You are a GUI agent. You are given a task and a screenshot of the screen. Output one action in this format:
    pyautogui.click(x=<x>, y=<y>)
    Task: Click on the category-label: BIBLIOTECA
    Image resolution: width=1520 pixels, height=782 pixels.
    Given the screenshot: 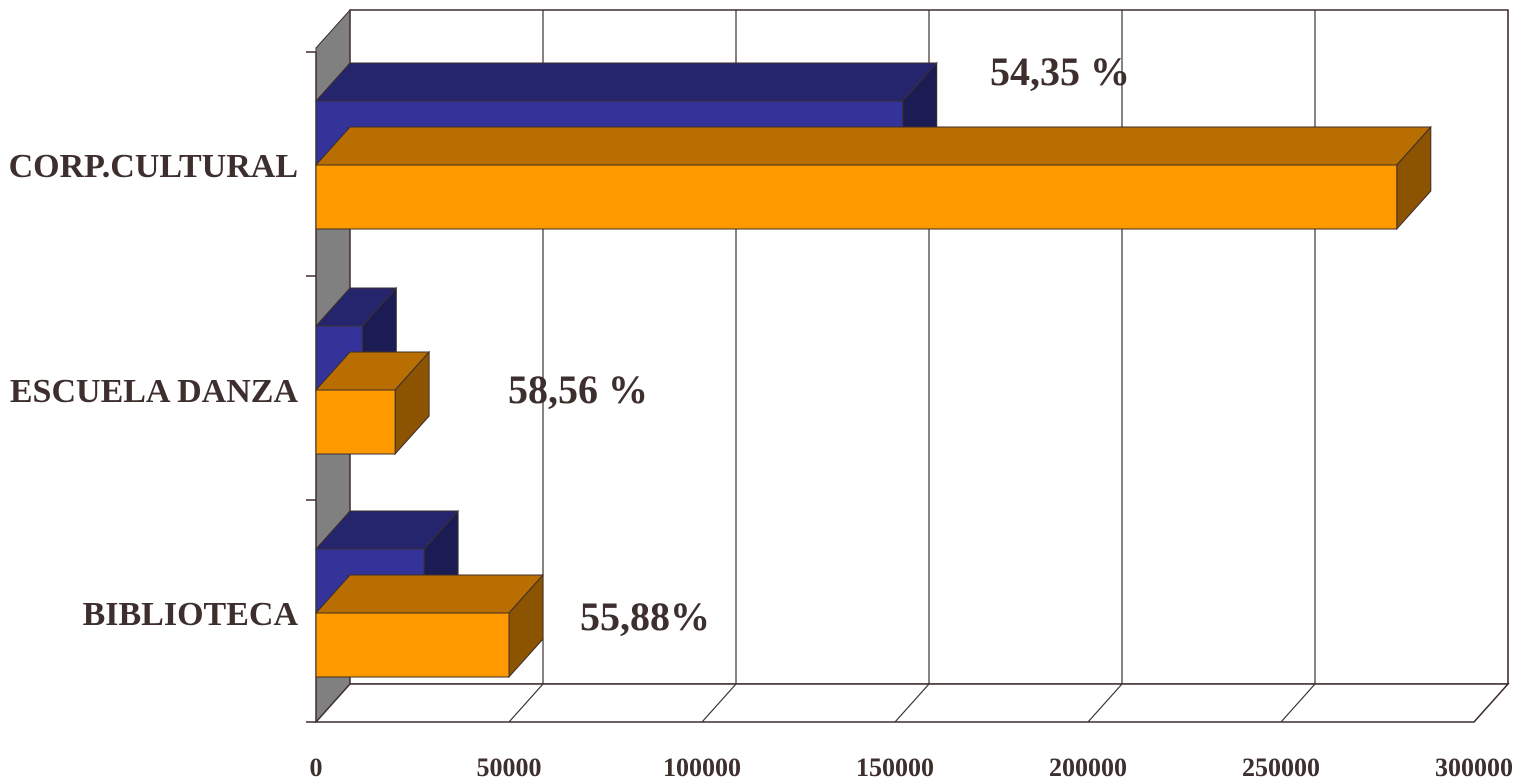 What is the action you would take?
    pyautogui.click(x=191, y=614)
    